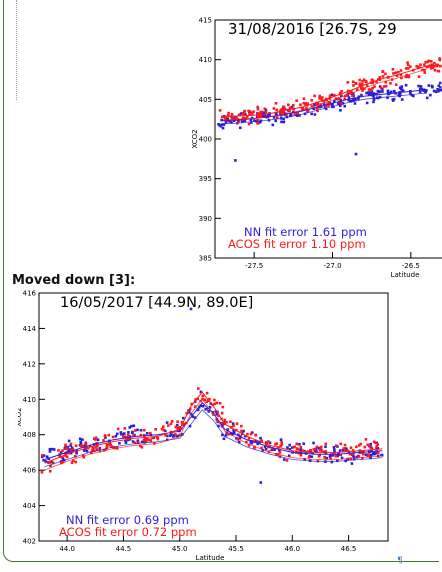 This screenshot has width=442, height=572. I want to click on x-tick-label: -27.0, so click(332, 266).